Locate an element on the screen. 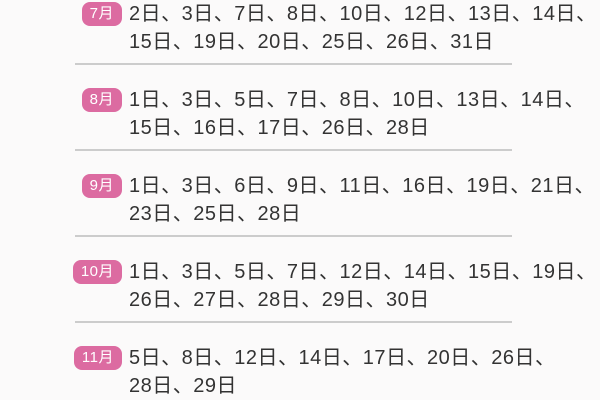 Image resolution: width=600 pixels, height=400 pixels. date-line: 23日、25日、28日 is located at coordinates (215, 214).